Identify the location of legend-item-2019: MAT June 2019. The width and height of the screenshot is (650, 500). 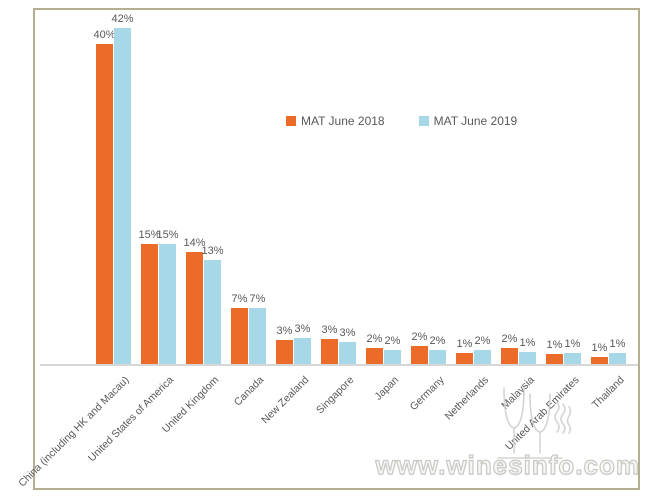
(468, 121).